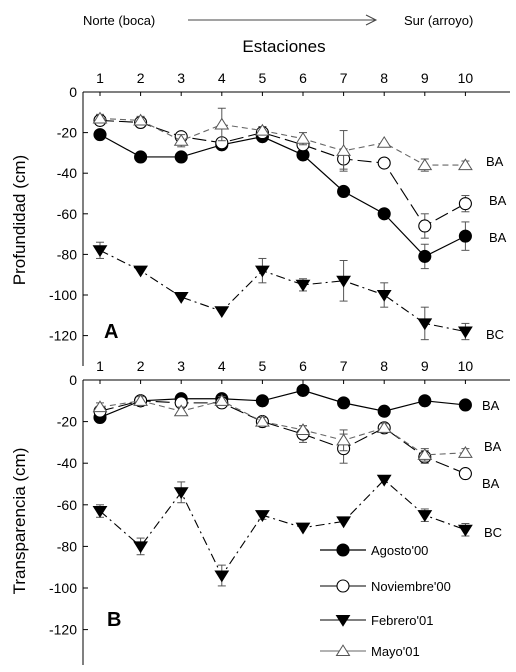 The image size is (516, 672). Describe the element at coordinates (466, 366) in the screenshot. I see `x-tick-label: 10` at that location.